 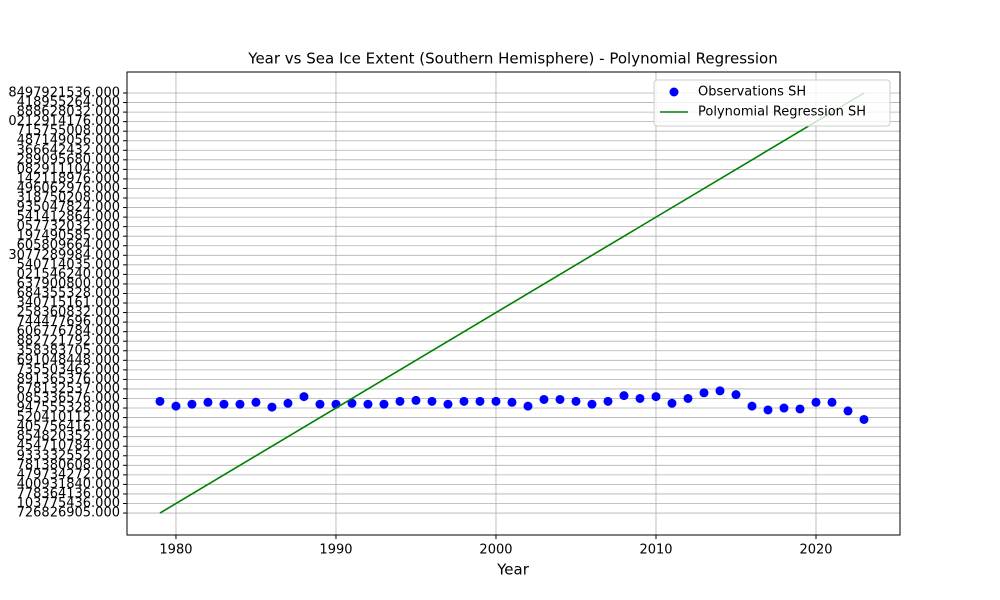 What do you see at coordinates (68, 102) in the screenshot?
I see `y-tick-label: 418955264.000` at bounding box center [68, 102].